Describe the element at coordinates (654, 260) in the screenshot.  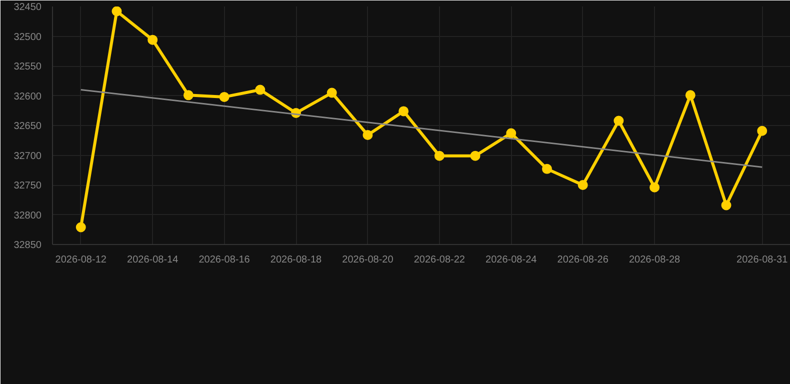
I see `x-tick-label: 2026-08-28` at that location.